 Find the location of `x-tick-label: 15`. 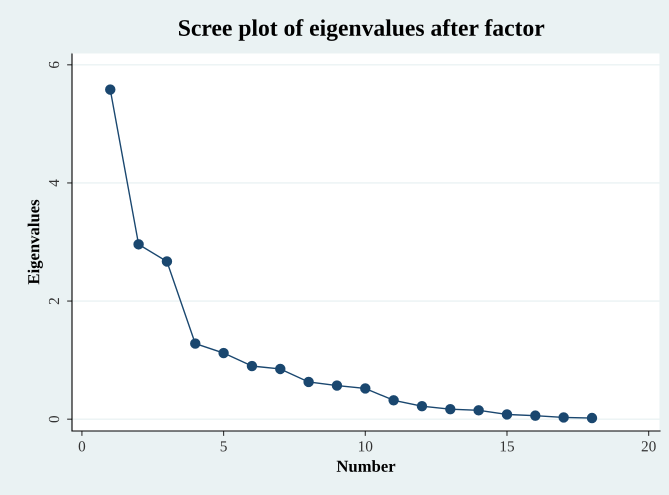

x-tick-label: 15 is located at coordinates (507, 446).